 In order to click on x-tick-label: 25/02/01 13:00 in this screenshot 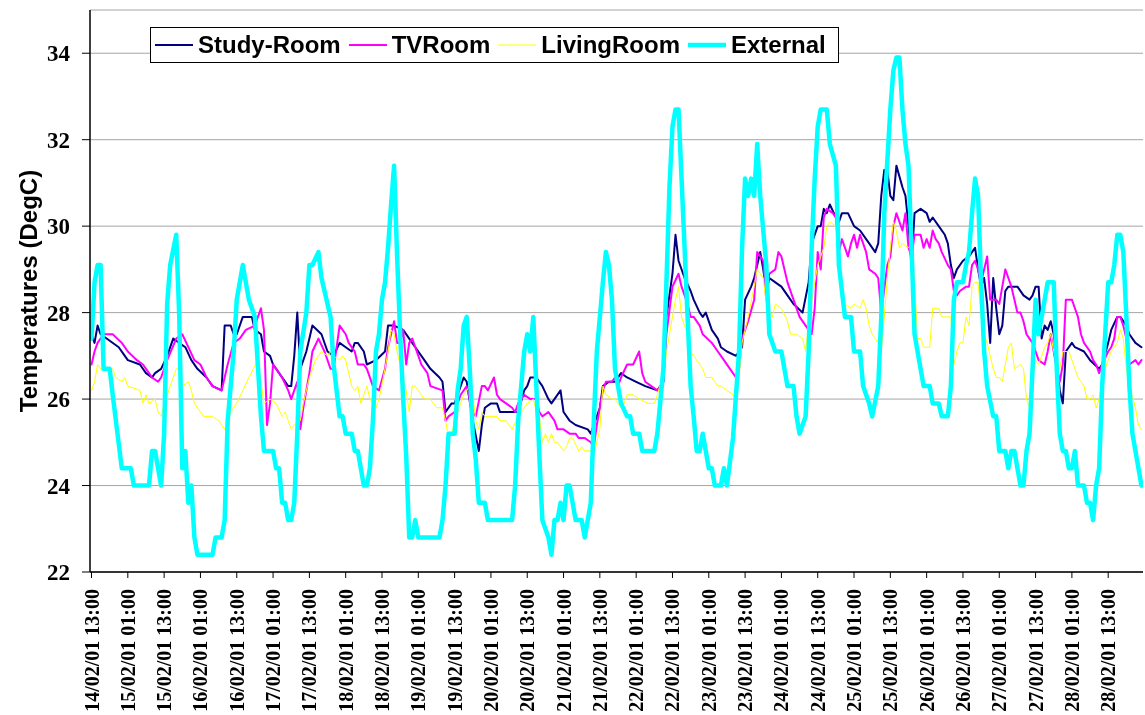, I will do `click(890, 650)`.